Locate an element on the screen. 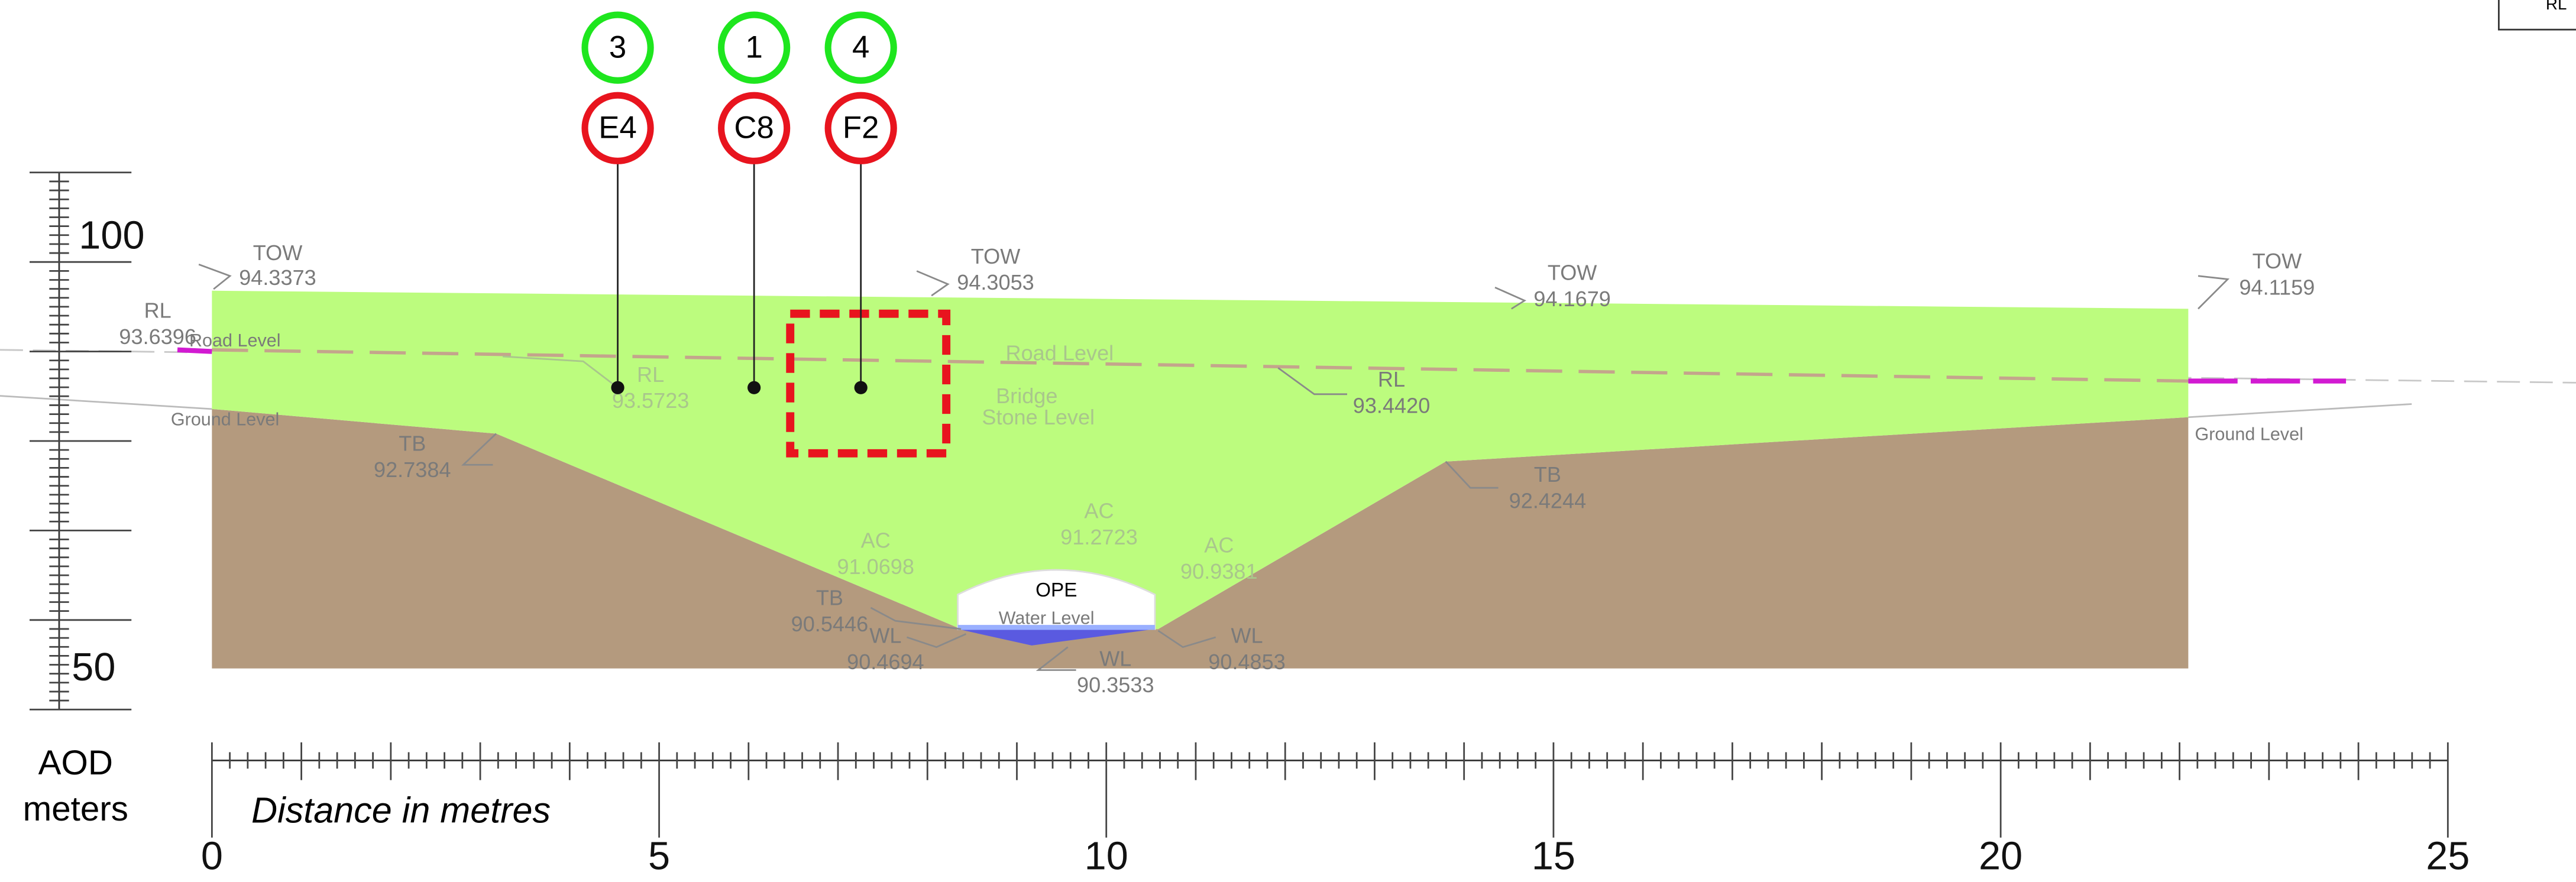 This screenshot has height=882, width=2576. ann-value: 91.0698 is located at coordinates (876, 567).